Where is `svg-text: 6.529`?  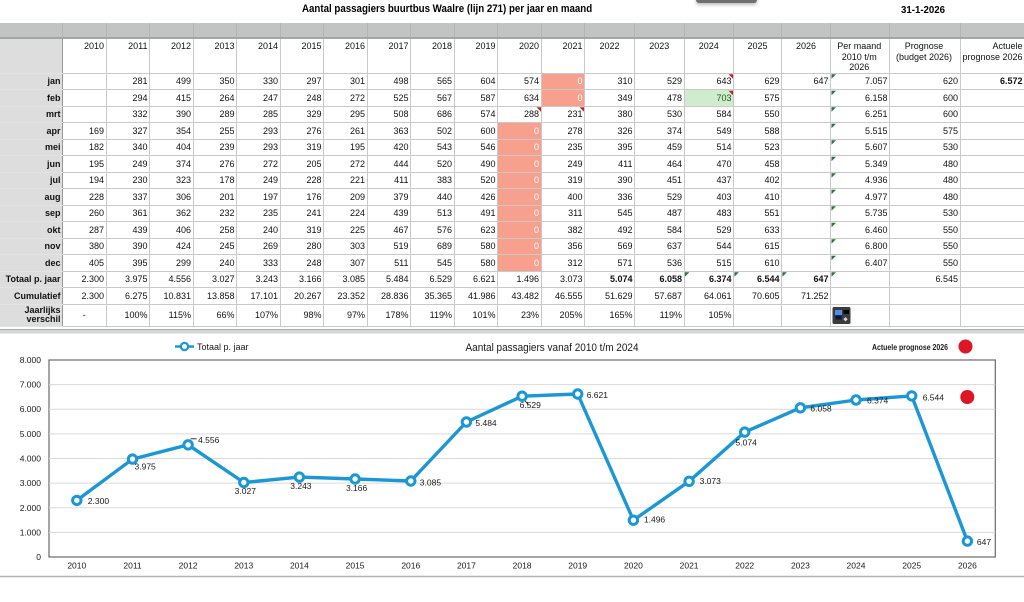 svg-text: 6.529 is located at coordinates (531, 405).